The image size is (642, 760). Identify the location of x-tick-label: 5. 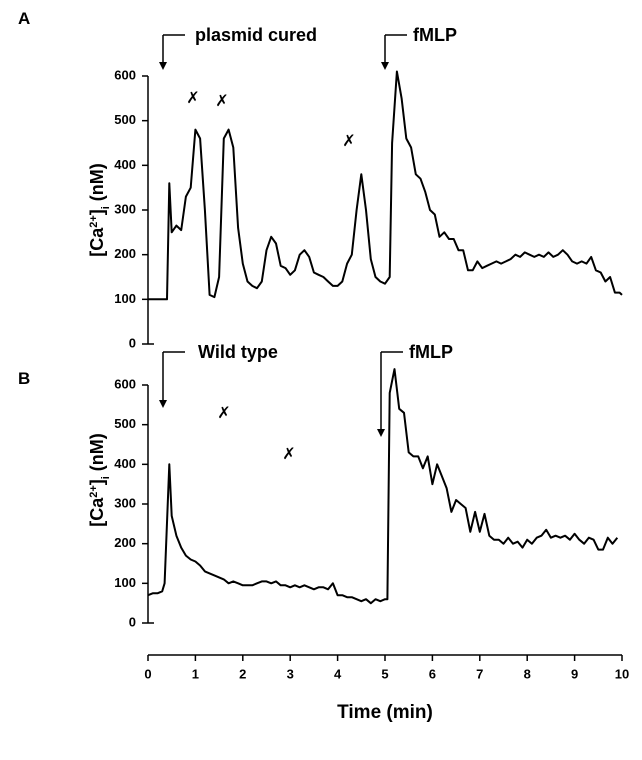
(384, 673).